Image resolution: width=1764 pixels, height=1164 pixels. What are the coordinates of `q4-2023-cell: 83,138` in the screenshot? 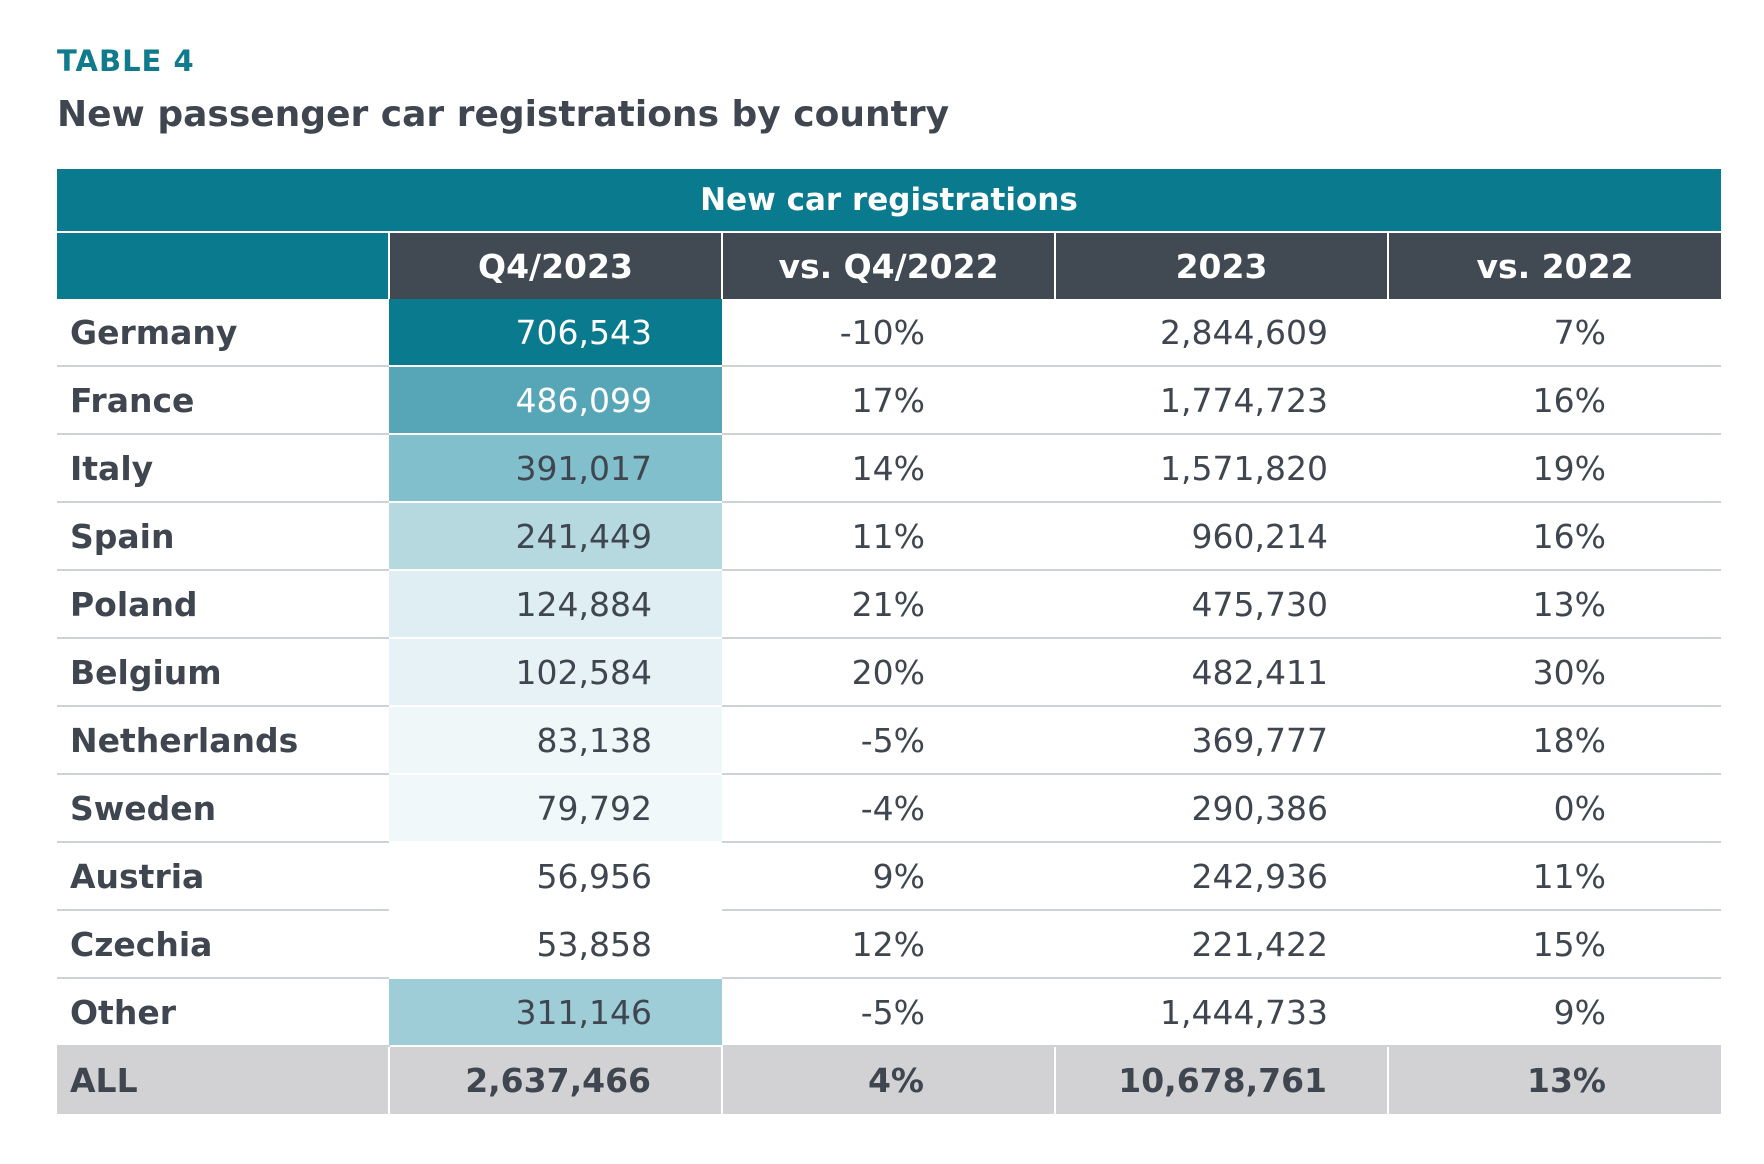 It's located at (555, 740).